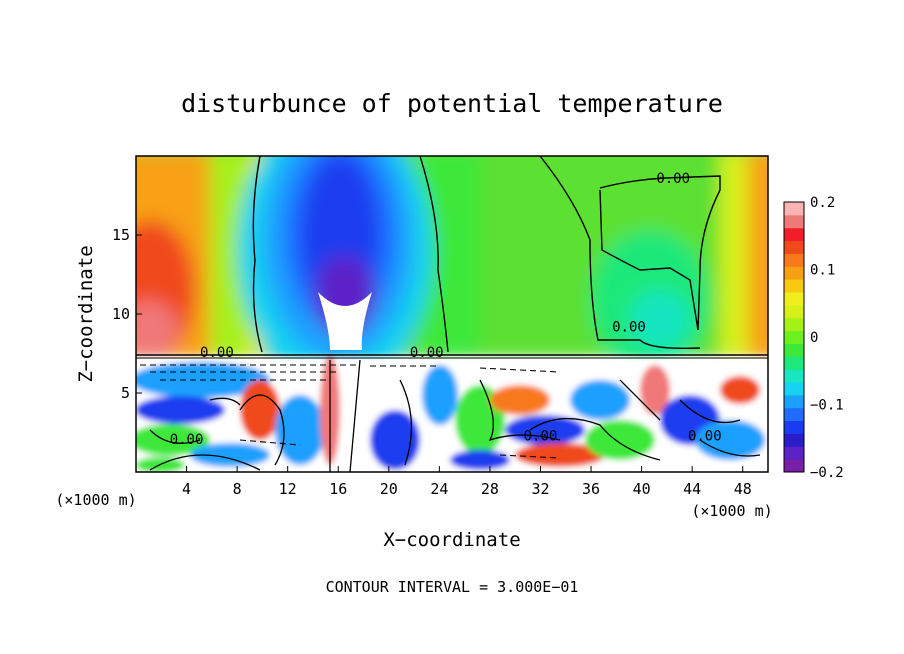 Image resolution: width=904 pixels, height=654 pixels. I want to click on x-tick-label: 28, so click(490, 489).